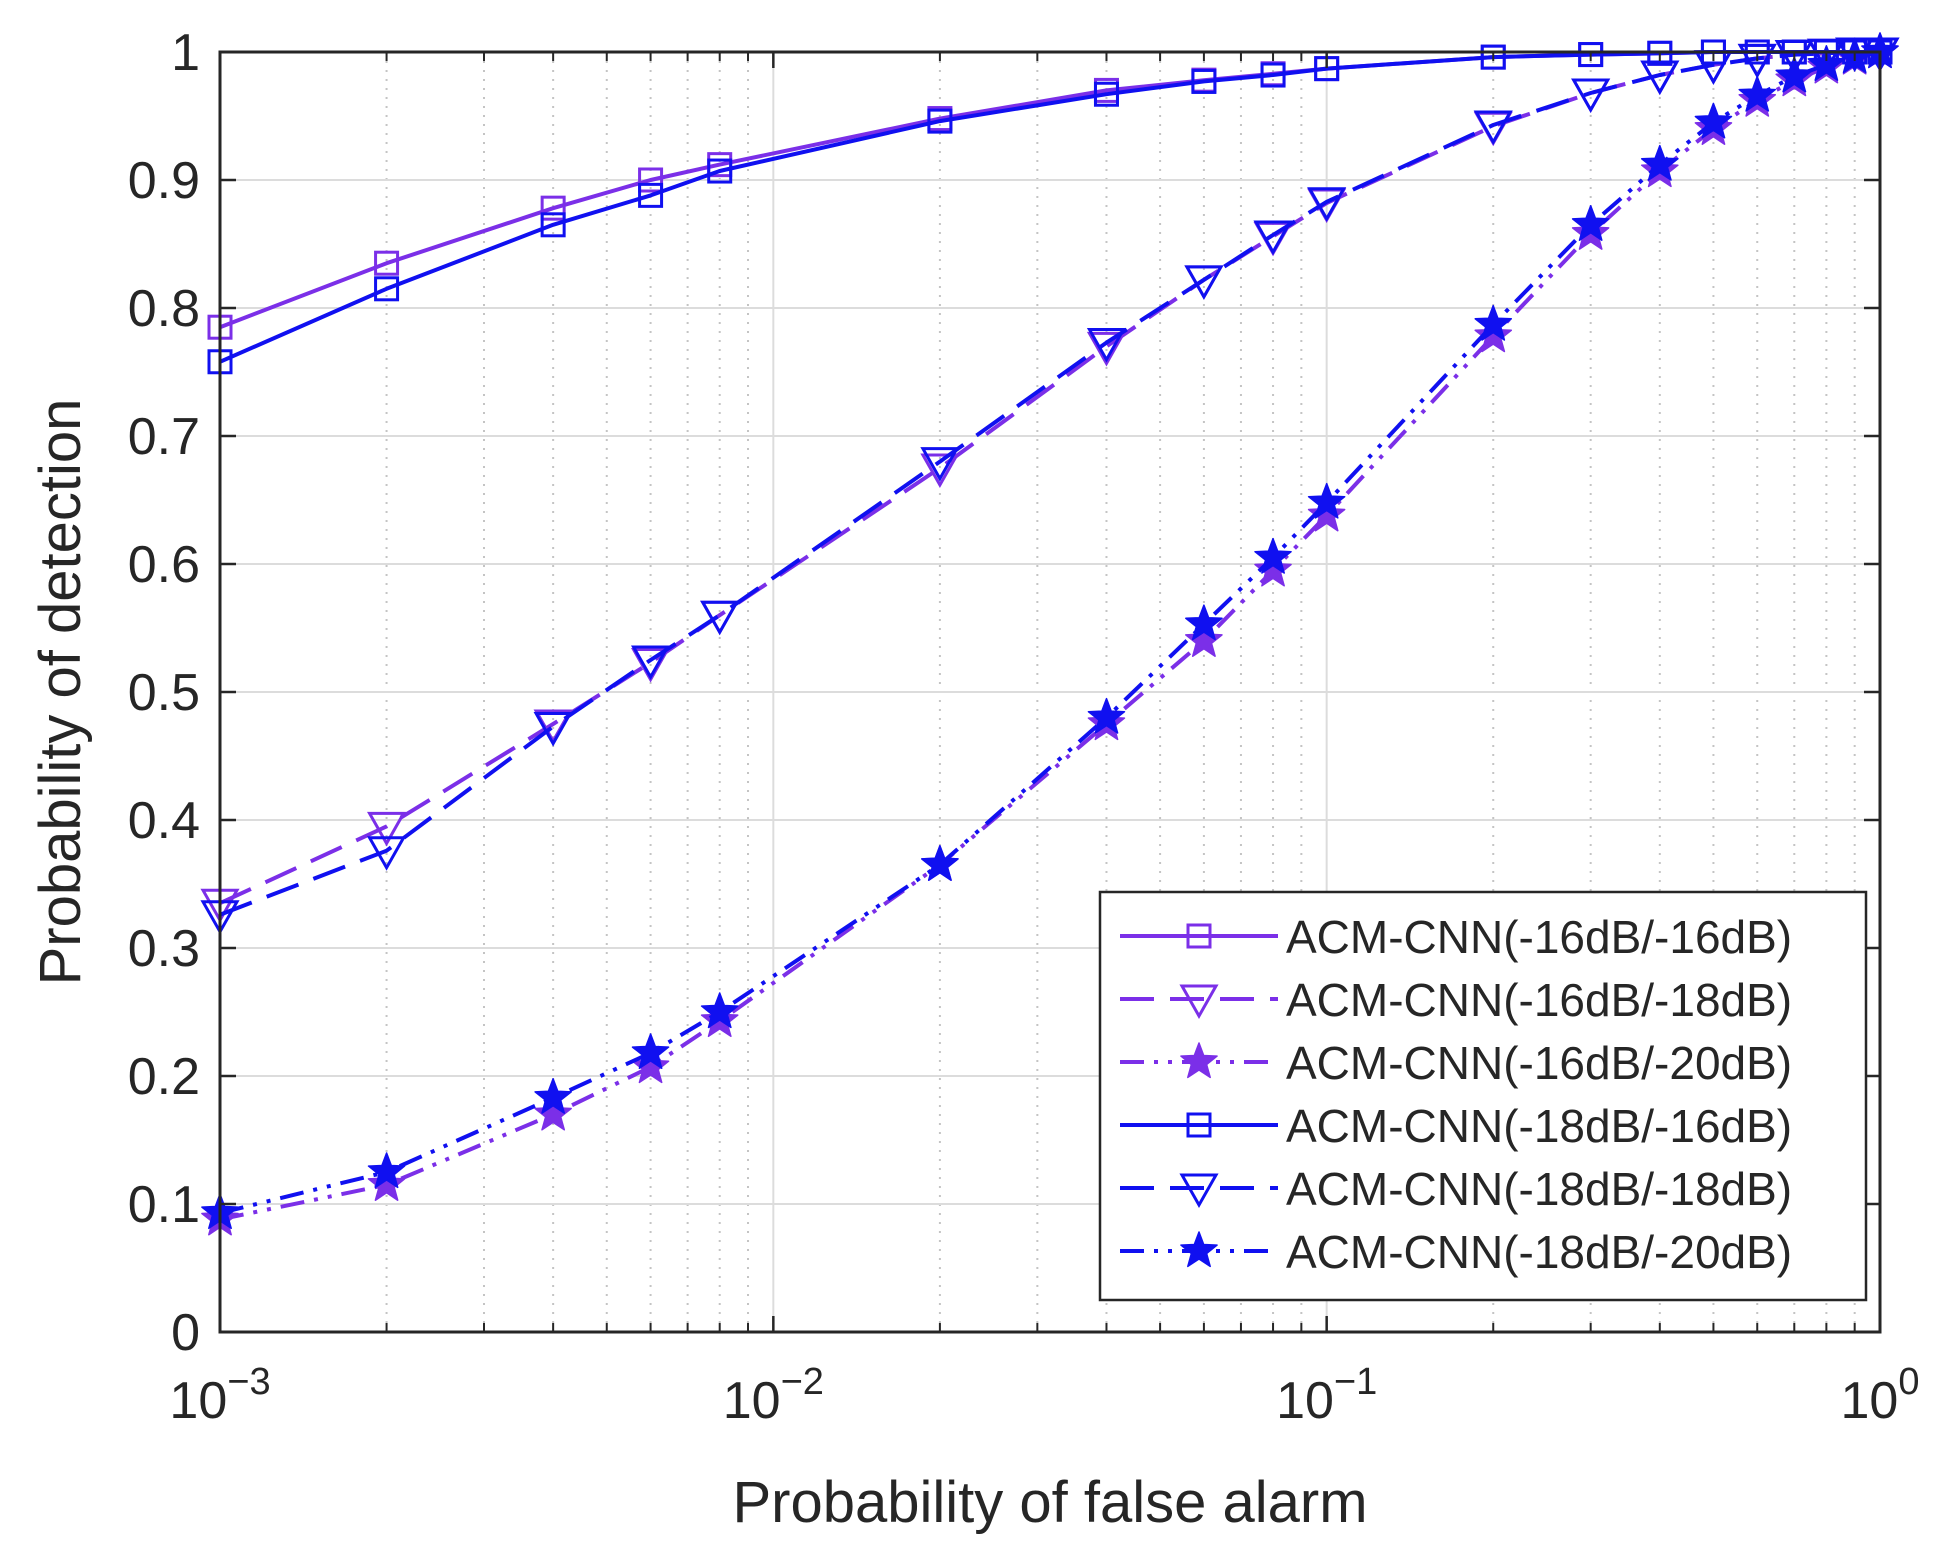 This screenshot has height=1553, width=1942. Describe the element at coordinates (1049, 1502) in the screenshot. I see `x-axis-label: Probability of false alarm` at that location.